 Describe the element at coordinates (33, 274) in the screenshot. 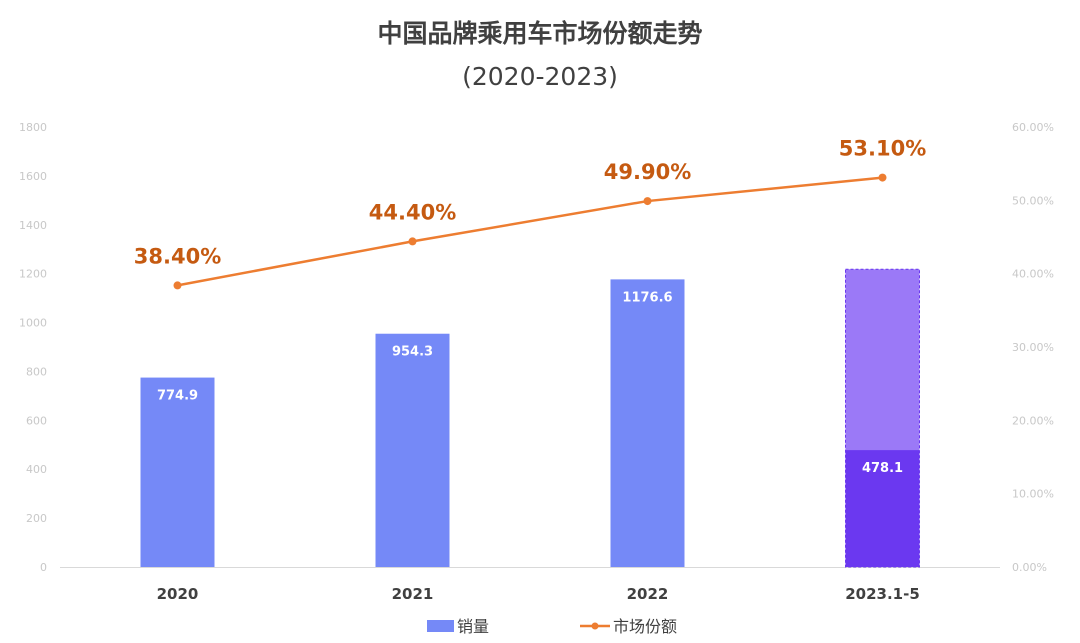

I see `y-left-tick-label: 1200` at that location.